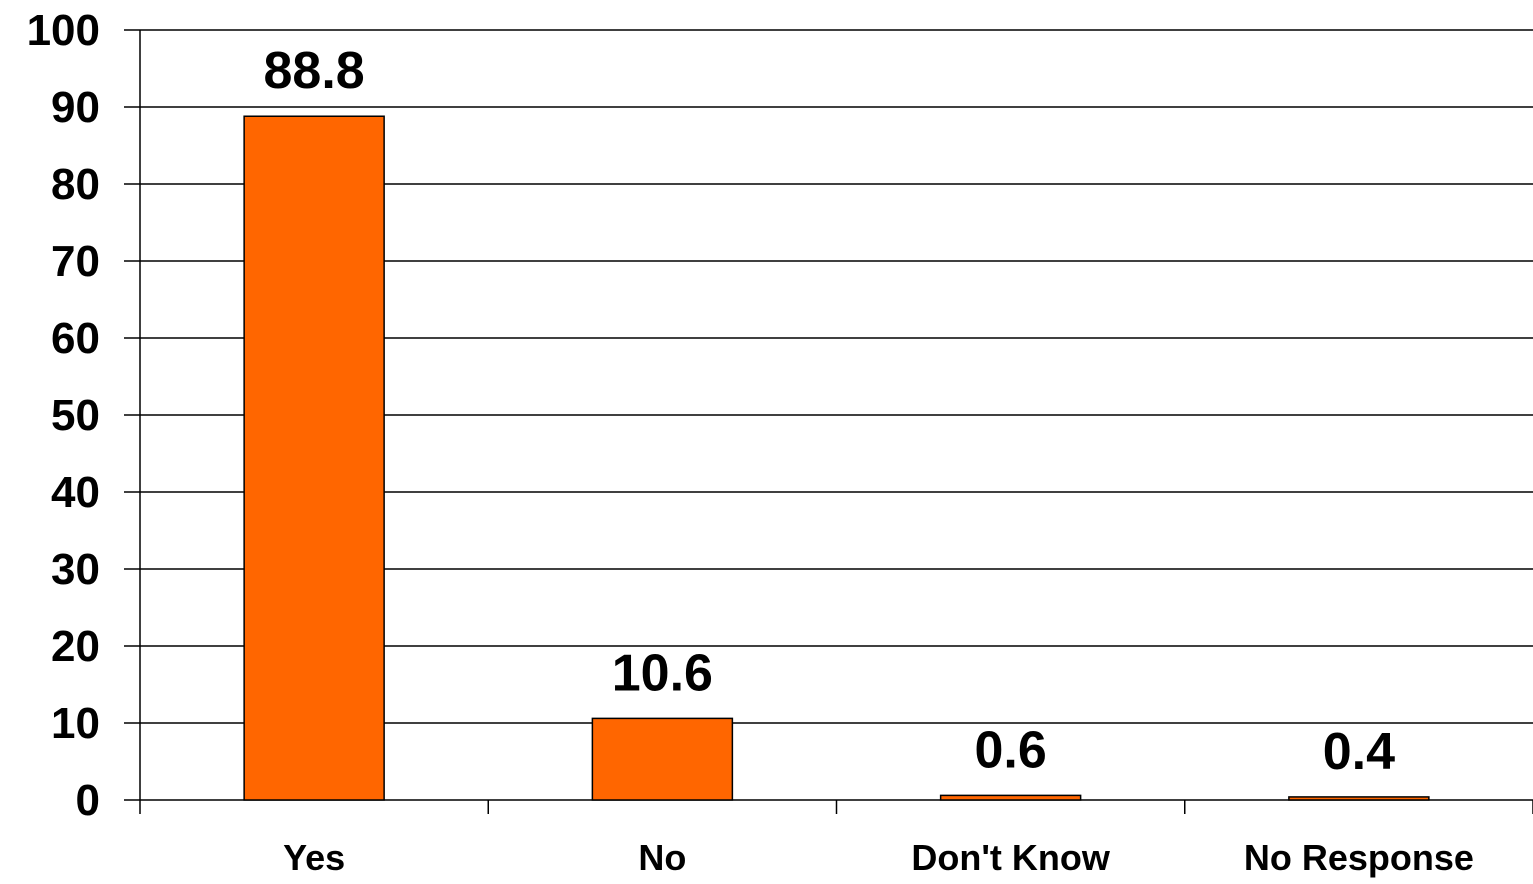 The image size is (1533, 884). Describe the element at coordinates (75, 415) in the screenshot. I see `y-tick-label: 50` at that location.